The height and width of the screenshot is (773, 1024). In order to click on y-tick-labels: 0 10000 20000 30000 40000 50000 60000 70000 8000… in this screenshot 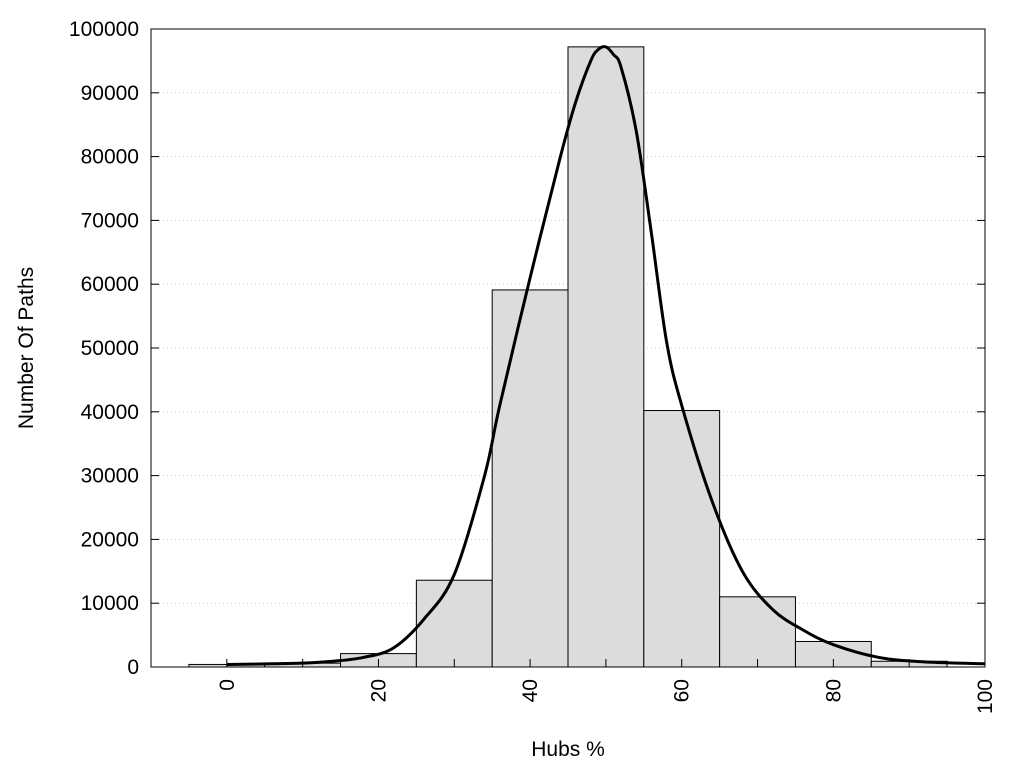, I will do `click(104, 348)`.